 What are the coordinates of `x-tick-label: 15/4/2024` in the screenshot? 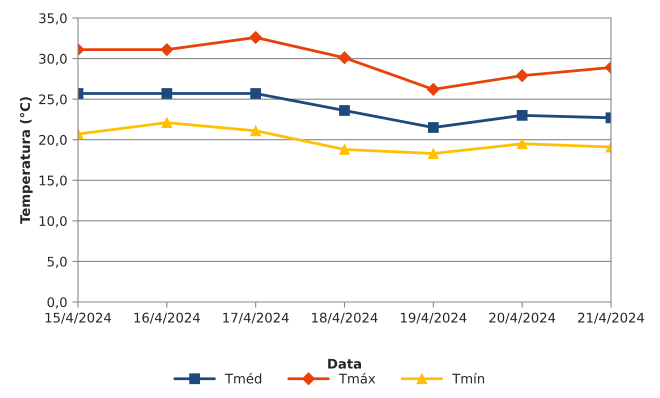 It's located at (79, 318).